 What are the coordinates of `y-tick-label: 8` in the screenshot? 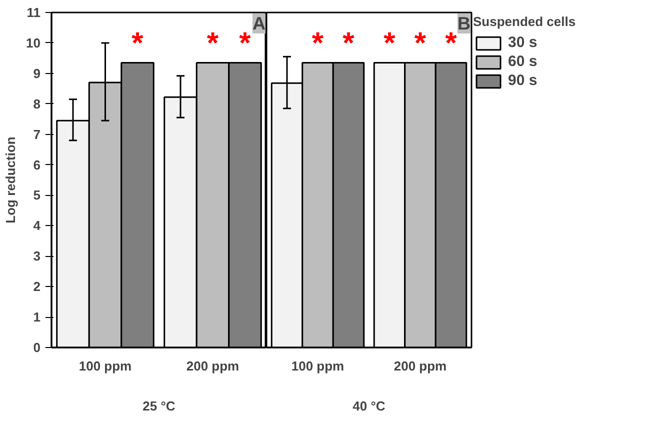 It's located at (37, 104).